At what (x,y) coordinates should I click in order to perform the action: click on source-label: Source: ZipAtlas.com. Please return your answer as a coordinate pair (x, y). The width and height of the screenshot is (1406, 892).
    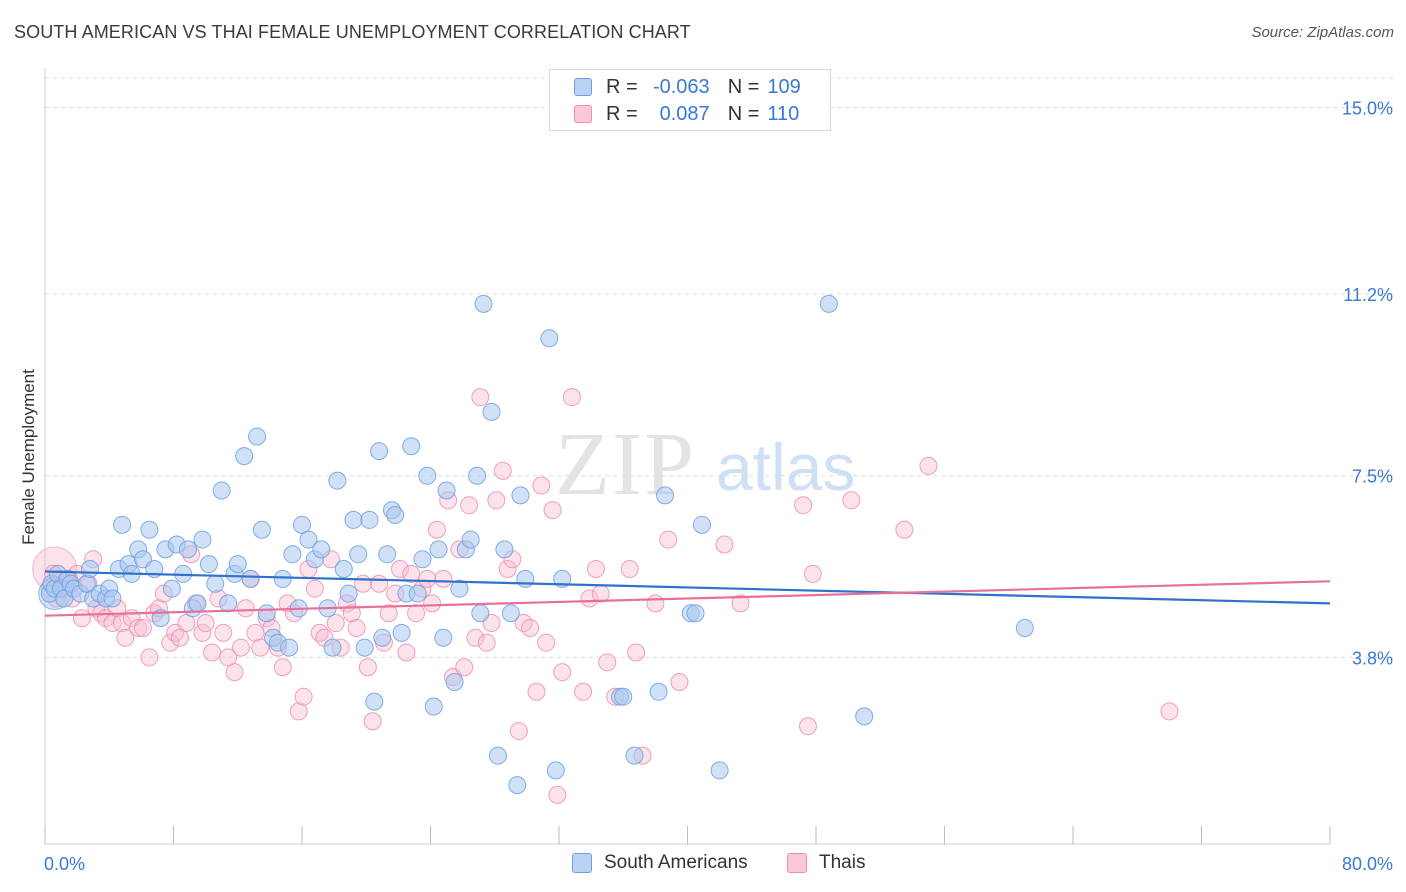
    Looking at the image, I should click on (1322, 32).